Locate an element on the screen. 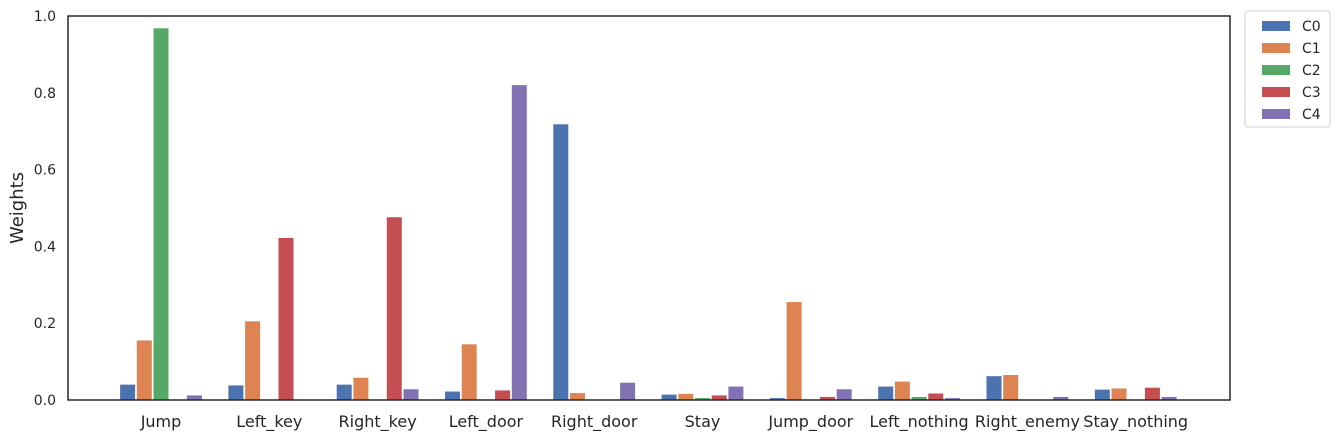 This screenshot has width=1338, height=440. y-tick-label: 0.6 is located at coordinates (45, 171).